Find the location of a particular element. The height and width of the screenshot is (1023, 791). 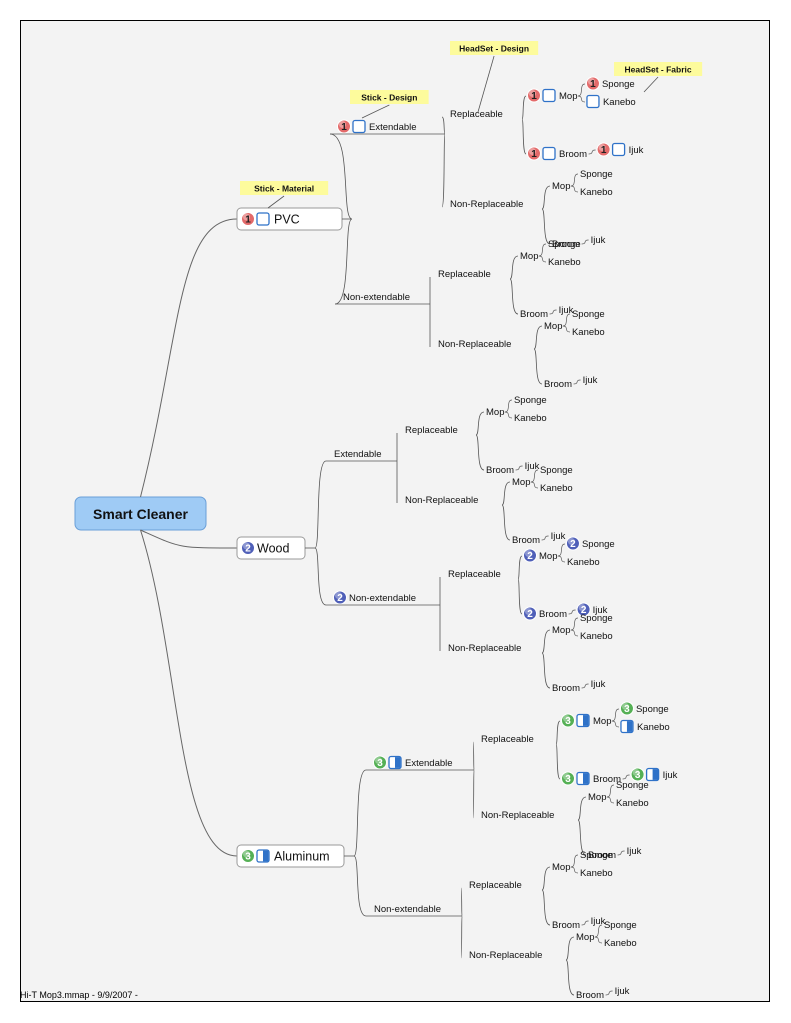

leaf-ijuk: 3 Ijuk is located at coordinates (654, 774).